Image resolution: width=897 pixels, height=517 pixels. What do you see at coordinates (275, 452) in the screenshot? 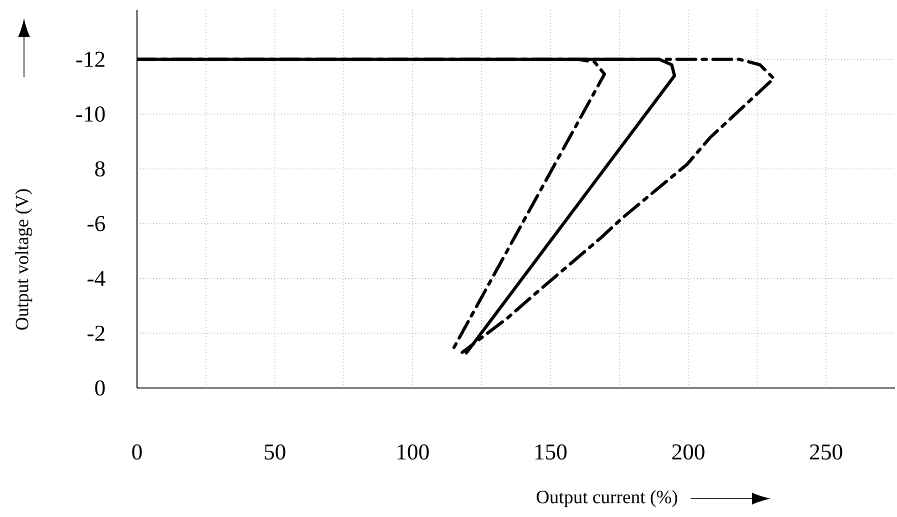
I see `x-tick-label: 50` at bounding box center [275, 452].